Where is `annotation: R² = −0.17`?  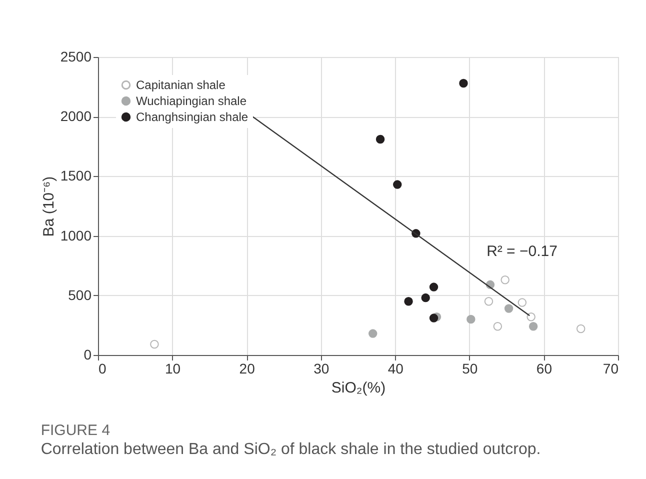
annotation: R² = −0.17 is located at coordinates (522, 251).